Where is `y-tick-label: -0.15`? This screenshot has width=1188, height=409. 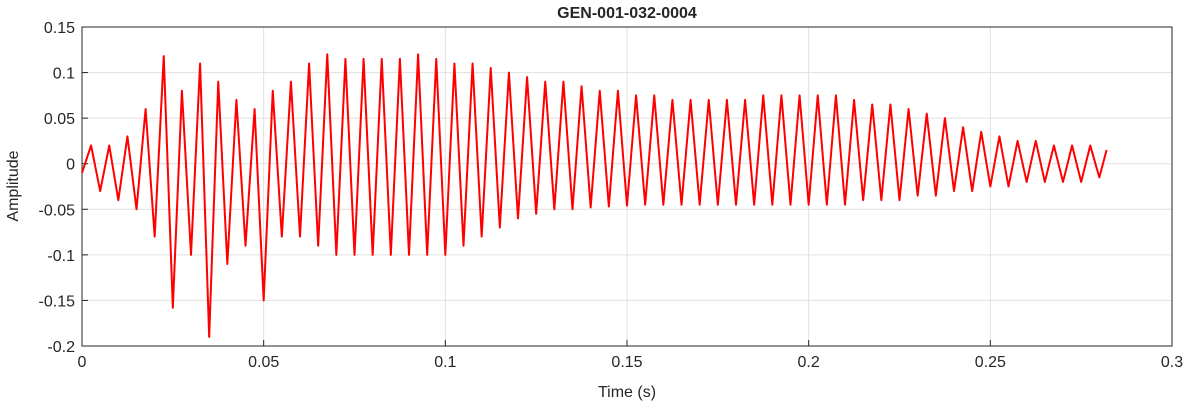
y-tick-label: -0.15 is located at coordinates (57, 301).